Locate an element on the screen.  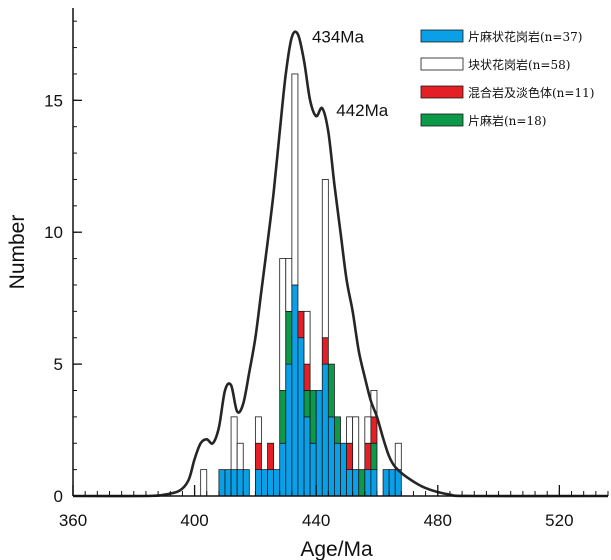
annotations-layer: 434Ma 442Ma is located at coordinates (350, 73).